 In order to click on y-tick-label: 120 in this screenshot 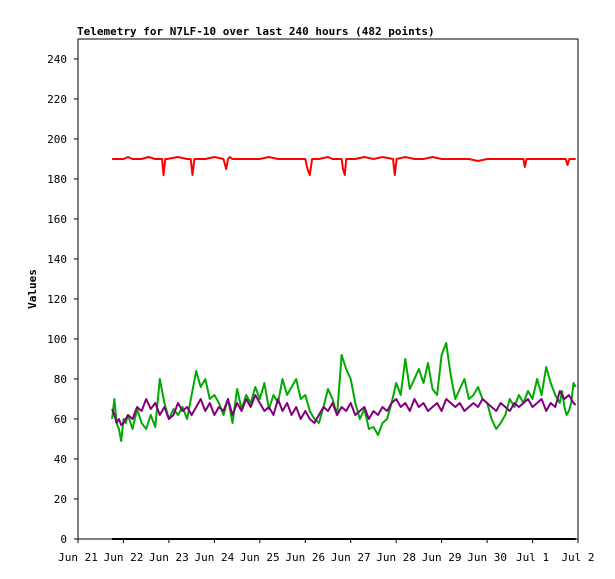, I will do `click(57, 299)`.